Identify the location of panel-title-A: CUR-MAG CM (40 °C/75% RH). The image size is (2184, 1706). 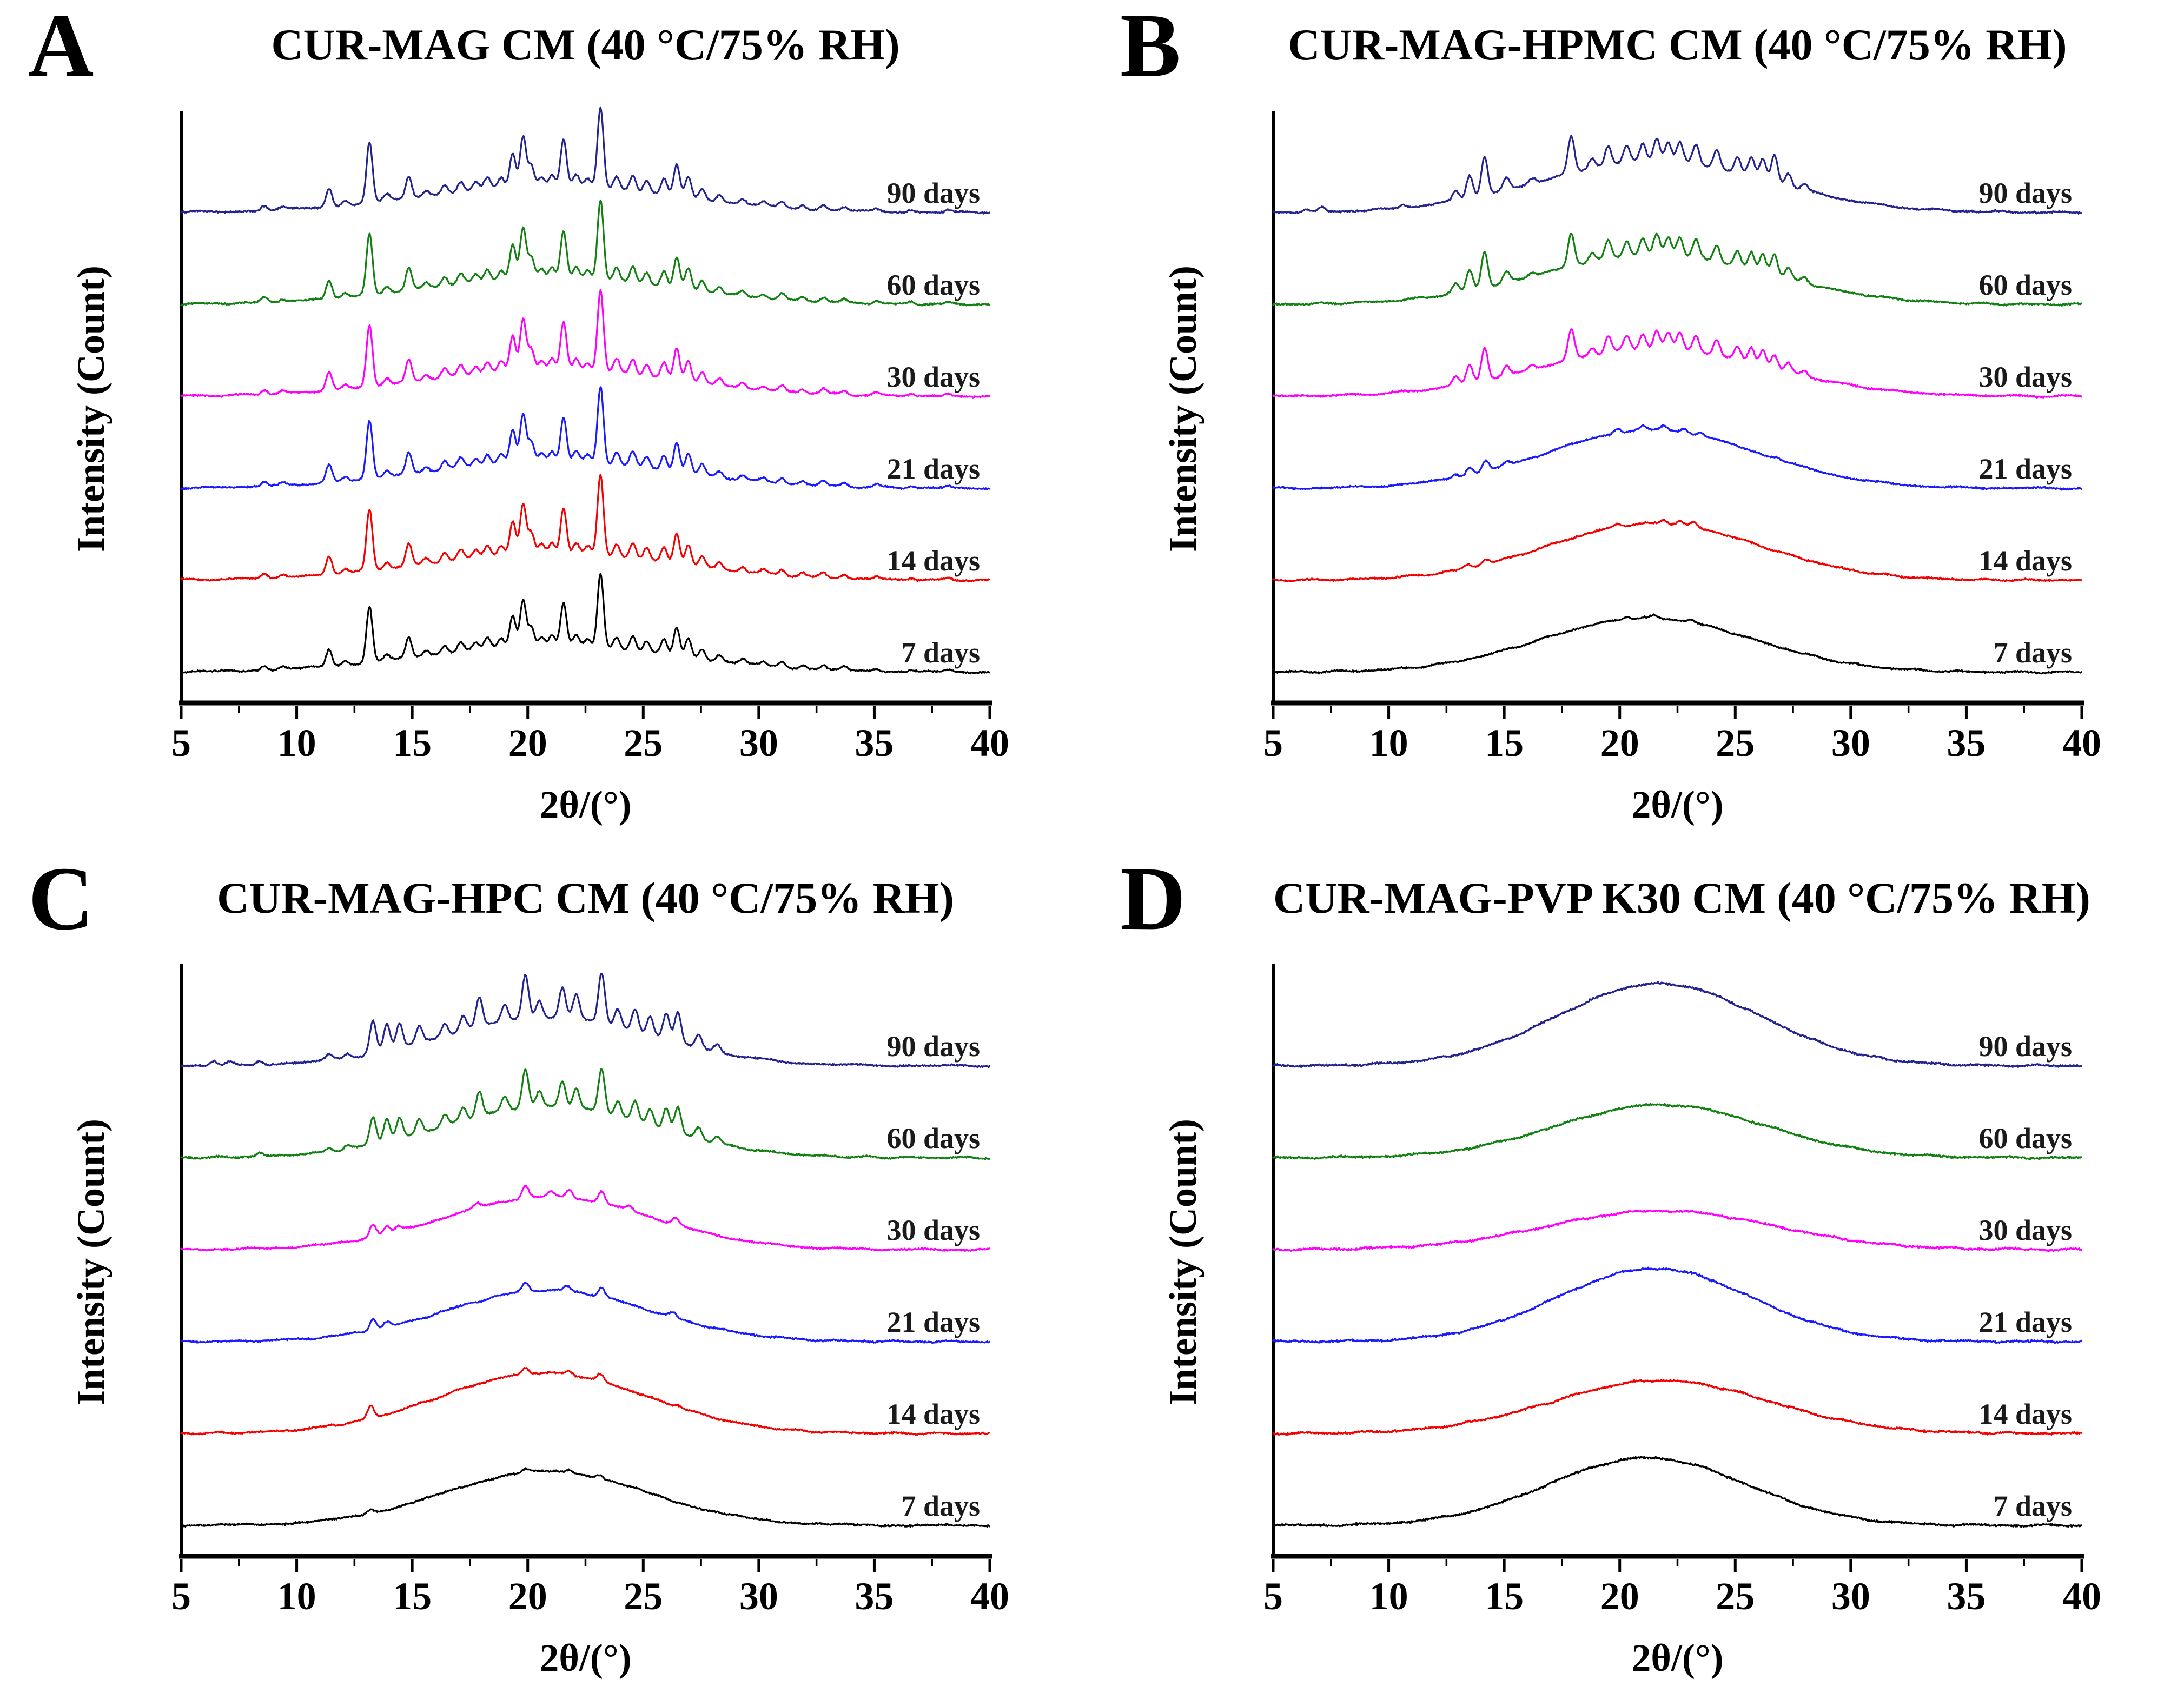
(585, 44).